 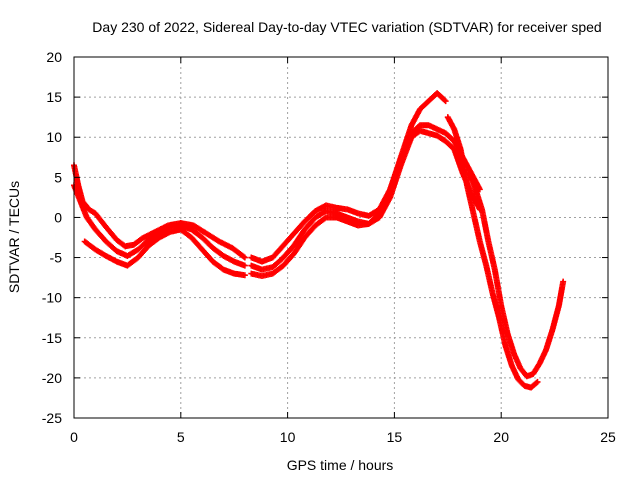 What do you see at coordinates (58, 177) in the screenshot?
I see `y-tick-label: 5` at bounding box center [58, 177].